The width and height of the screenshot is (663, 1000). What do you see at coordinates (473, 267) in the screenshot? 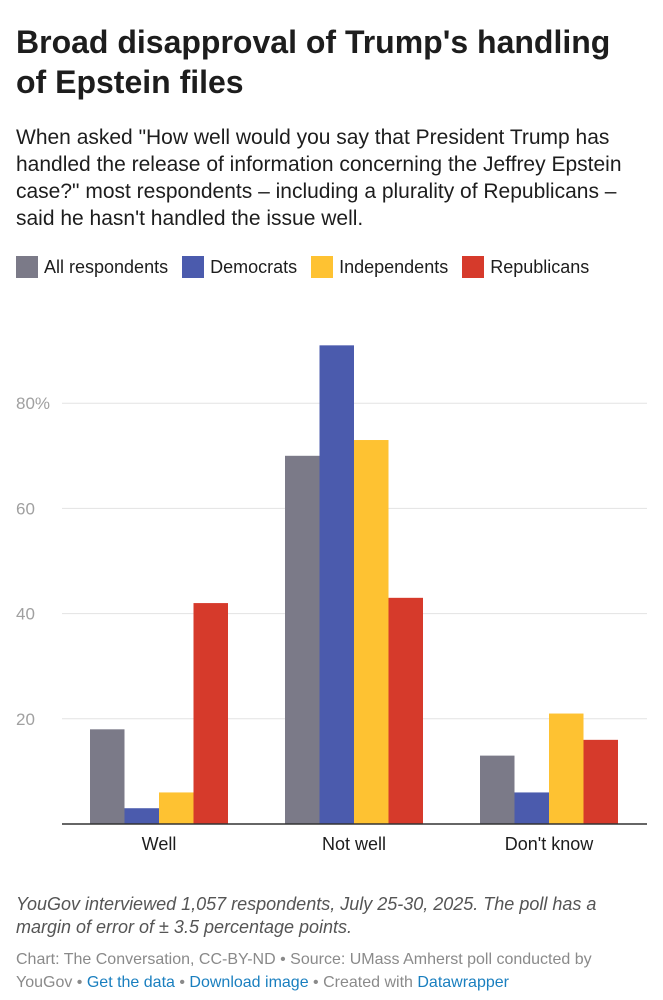
I see `legend-swatch-republicans` at bounding box center [473, 267].